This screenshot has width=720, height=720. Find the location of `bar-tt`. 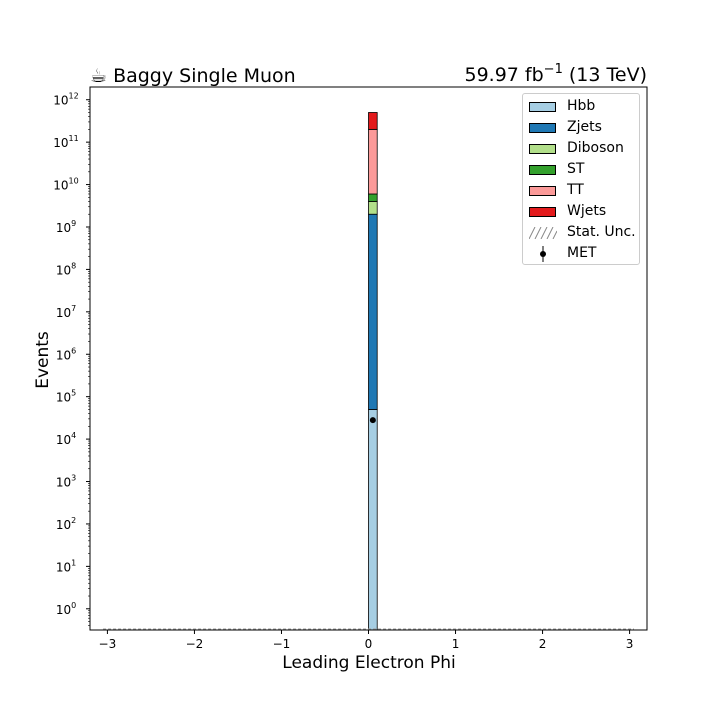

bar-tt is located at coordinates (373, 161).